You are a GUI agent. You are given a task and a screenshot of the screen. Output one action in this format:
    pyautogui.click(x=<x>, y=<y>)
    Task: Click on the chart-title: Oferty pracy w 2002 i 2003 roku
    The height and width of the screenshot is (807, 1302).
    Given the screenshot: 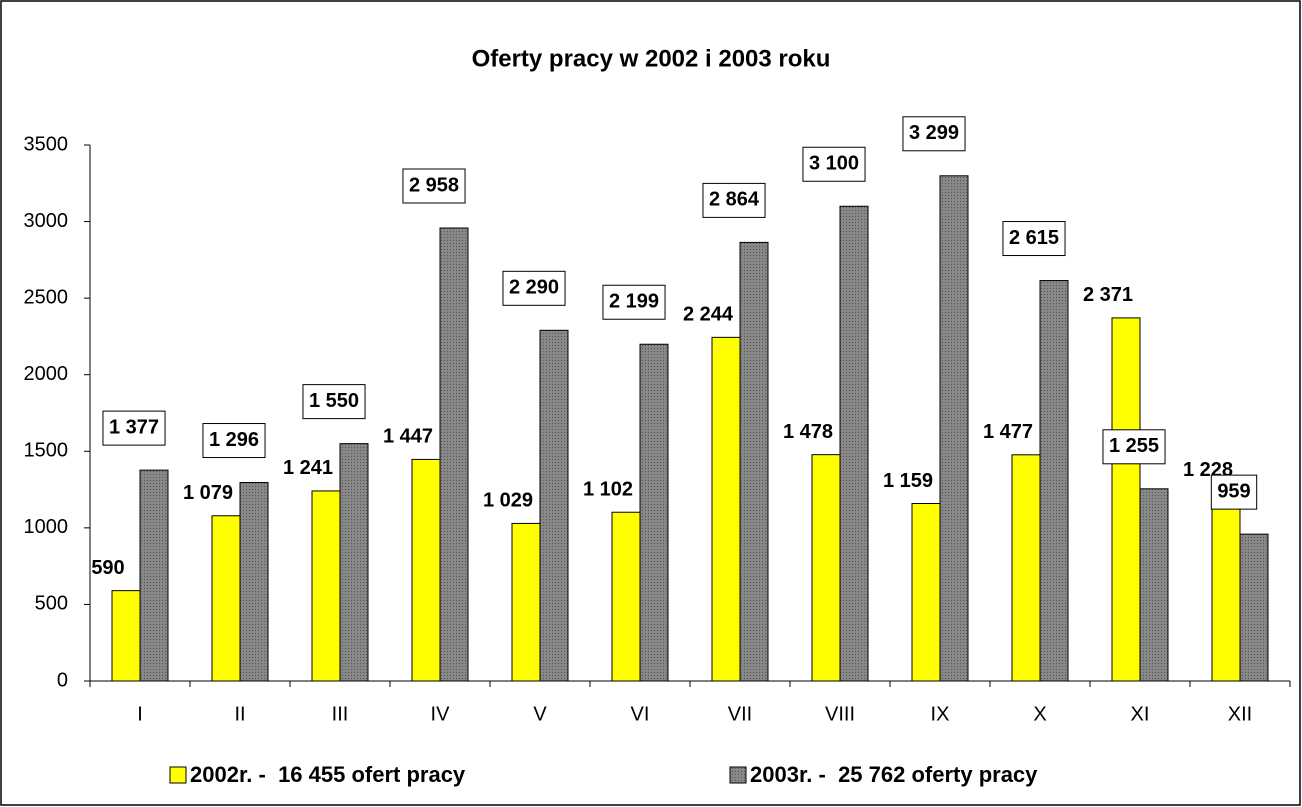 What is the action you would take?
    pyautogui.click(x=651, y=58)
    